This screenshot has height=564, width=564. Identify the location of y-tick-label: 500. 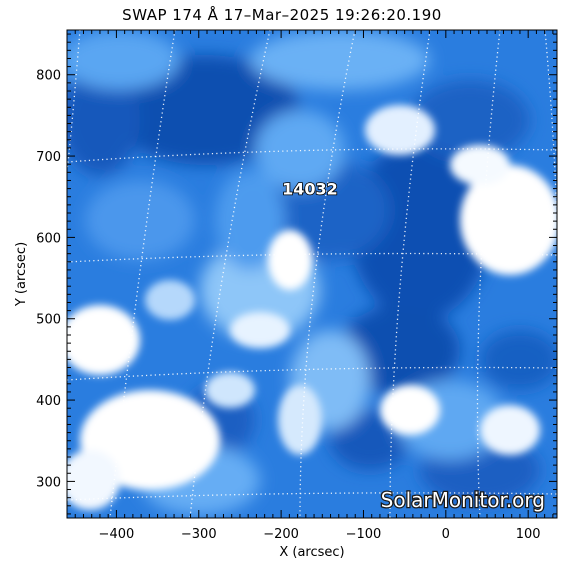
(48, 320).